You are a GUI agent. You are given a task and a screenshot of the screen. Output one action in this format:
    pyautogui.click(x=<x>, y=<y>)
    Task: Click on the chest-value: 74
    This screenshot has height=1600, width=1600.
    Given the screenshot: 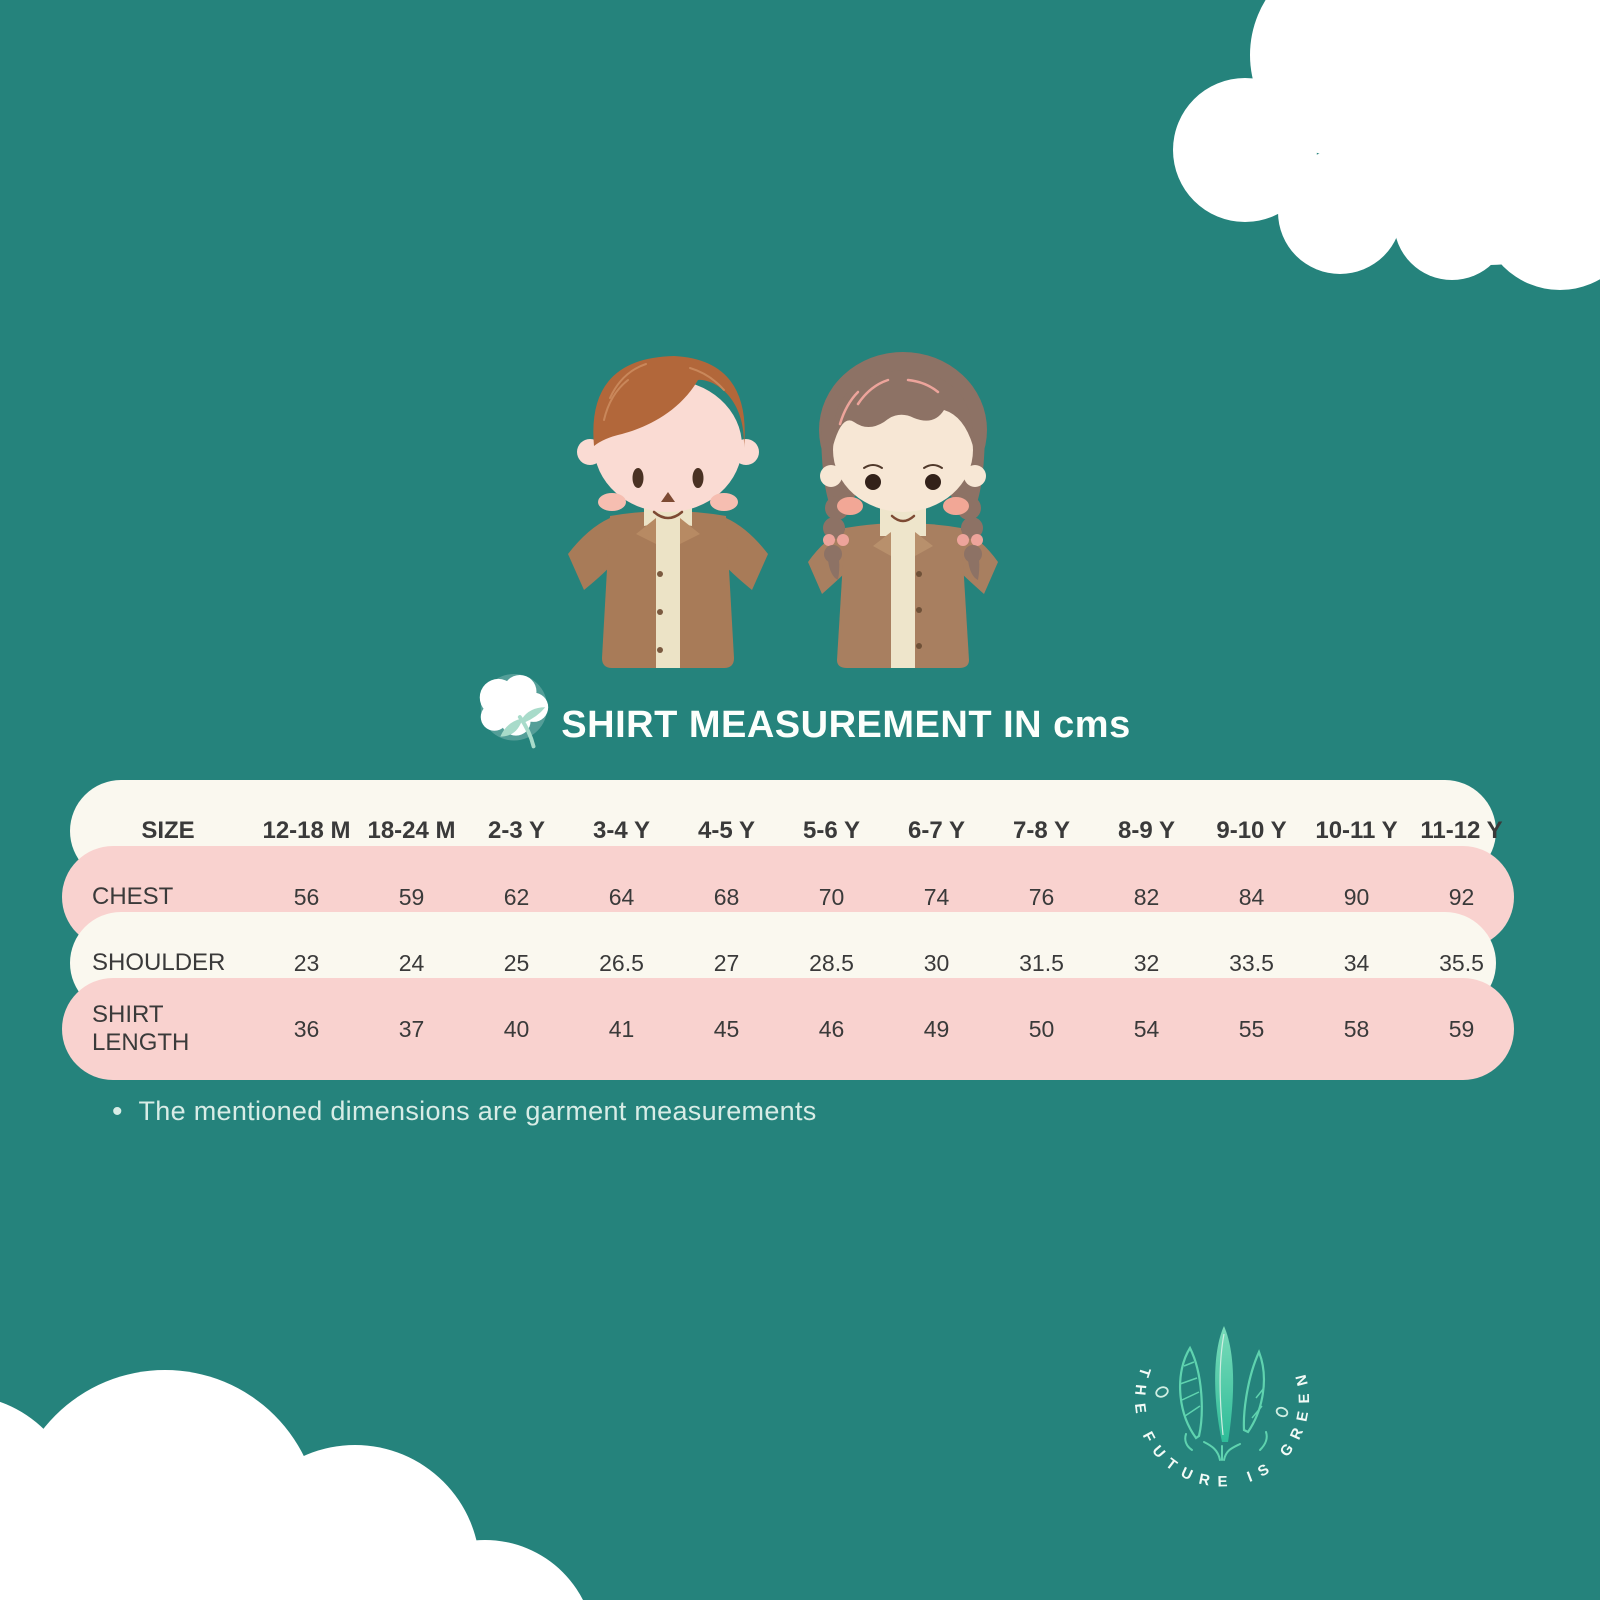 What is the action you would take?
    pyautogui.click(x=936, y=896)
    